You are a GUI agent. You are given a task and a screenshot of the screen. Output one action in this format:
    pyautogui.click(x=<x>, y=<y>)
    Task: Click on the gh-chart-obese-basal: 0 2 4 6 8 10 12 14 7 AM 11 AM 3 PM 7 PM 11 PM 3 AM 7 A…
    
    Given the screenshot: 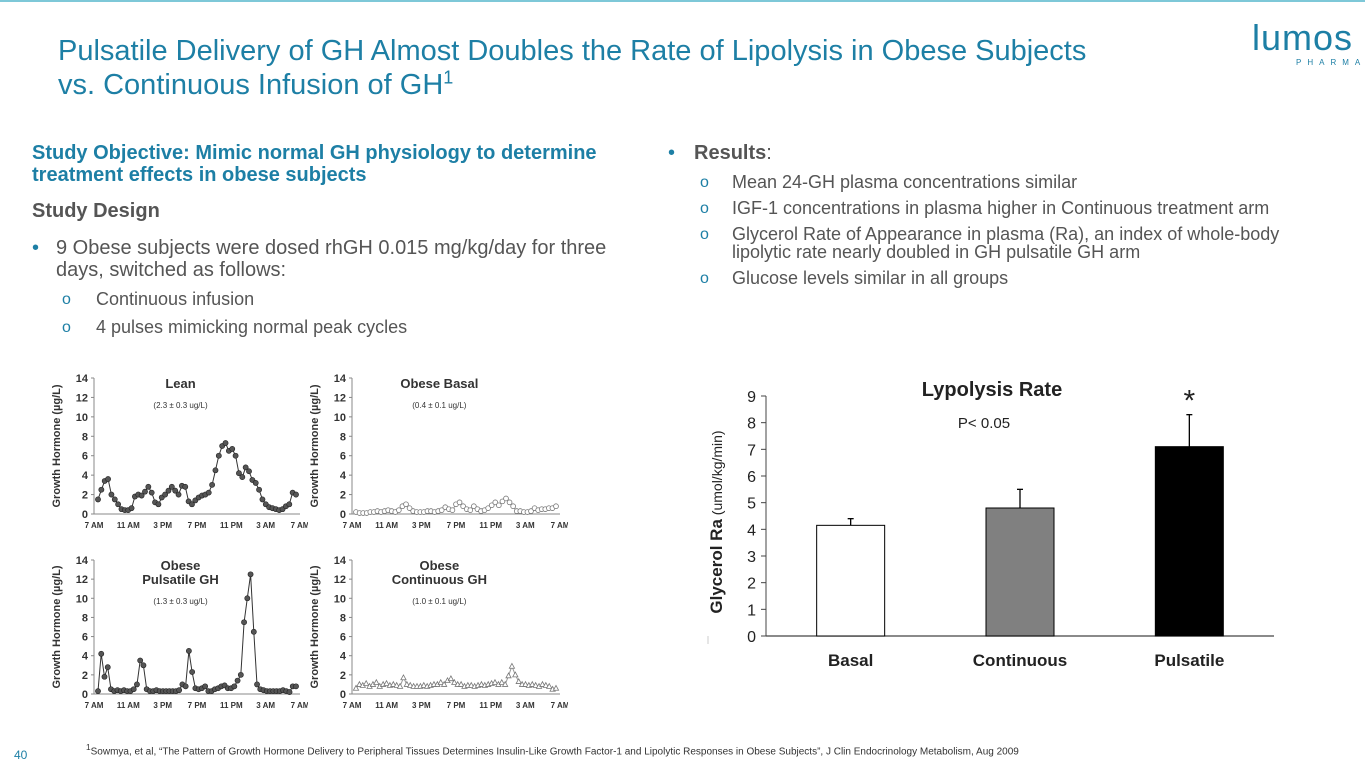 What is the action you would take?
    pyautogui.click(x=438, y=451)
    